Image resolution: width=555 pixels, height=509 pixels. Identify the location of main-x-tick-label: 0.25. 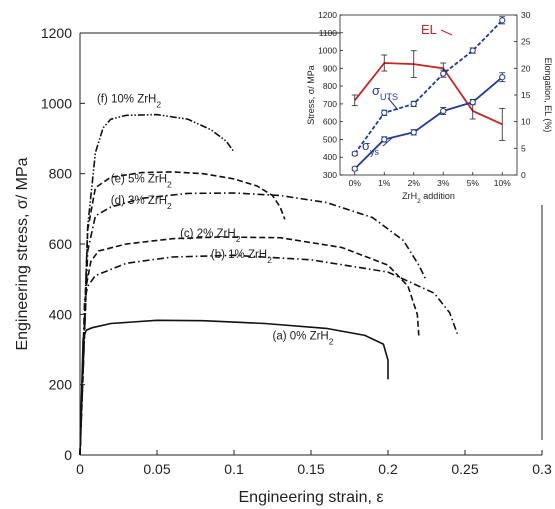
(464, 469).